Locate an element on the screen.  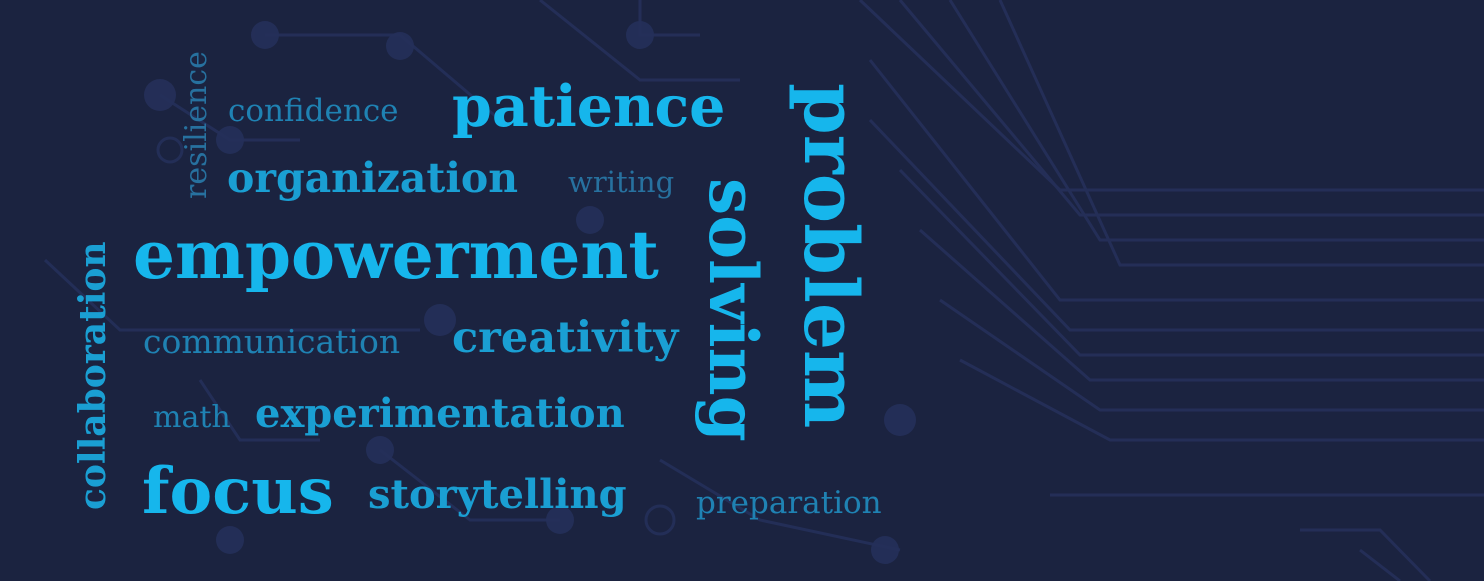
word-communication: communication is located at coordinates (272, 341).